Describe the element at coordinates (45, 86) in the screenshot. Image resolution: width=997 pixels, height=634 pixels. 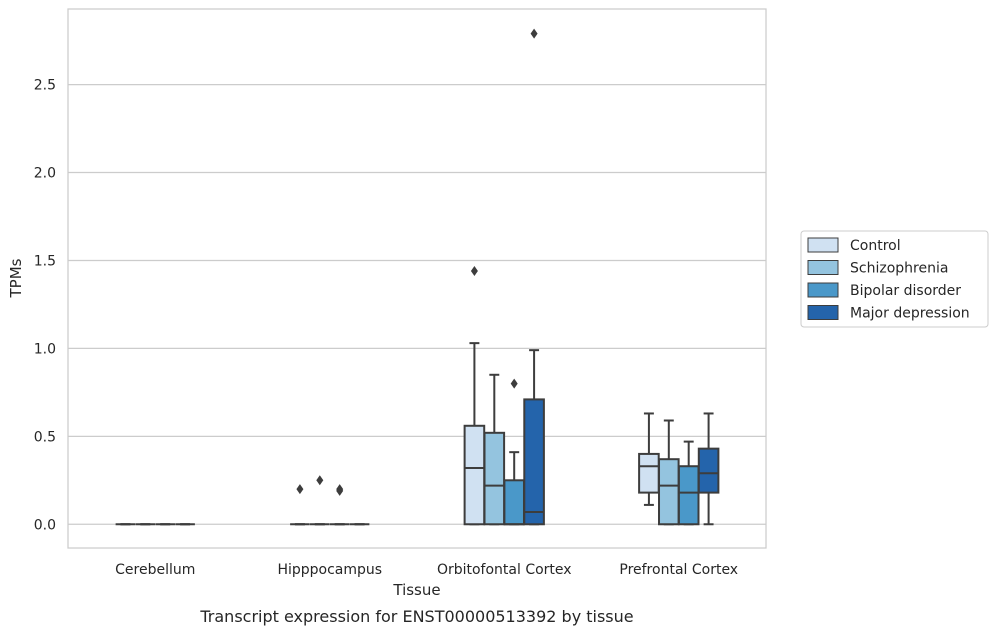
I see `y-tick-label: 2.5` at that location.